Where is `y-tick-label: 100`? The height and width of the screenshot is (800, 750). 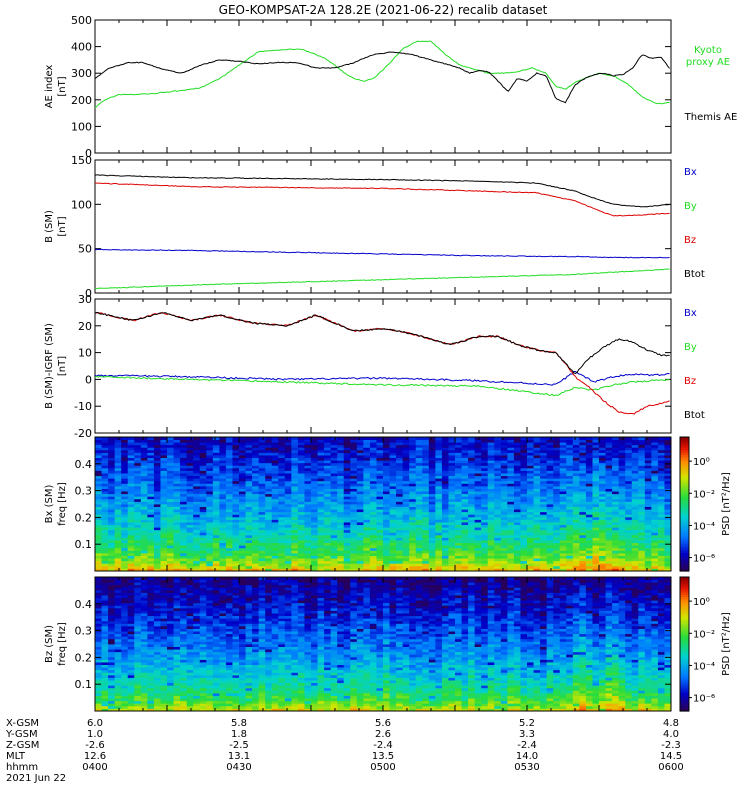
y-tick-label: 100 is located at coordinates (81, 126).